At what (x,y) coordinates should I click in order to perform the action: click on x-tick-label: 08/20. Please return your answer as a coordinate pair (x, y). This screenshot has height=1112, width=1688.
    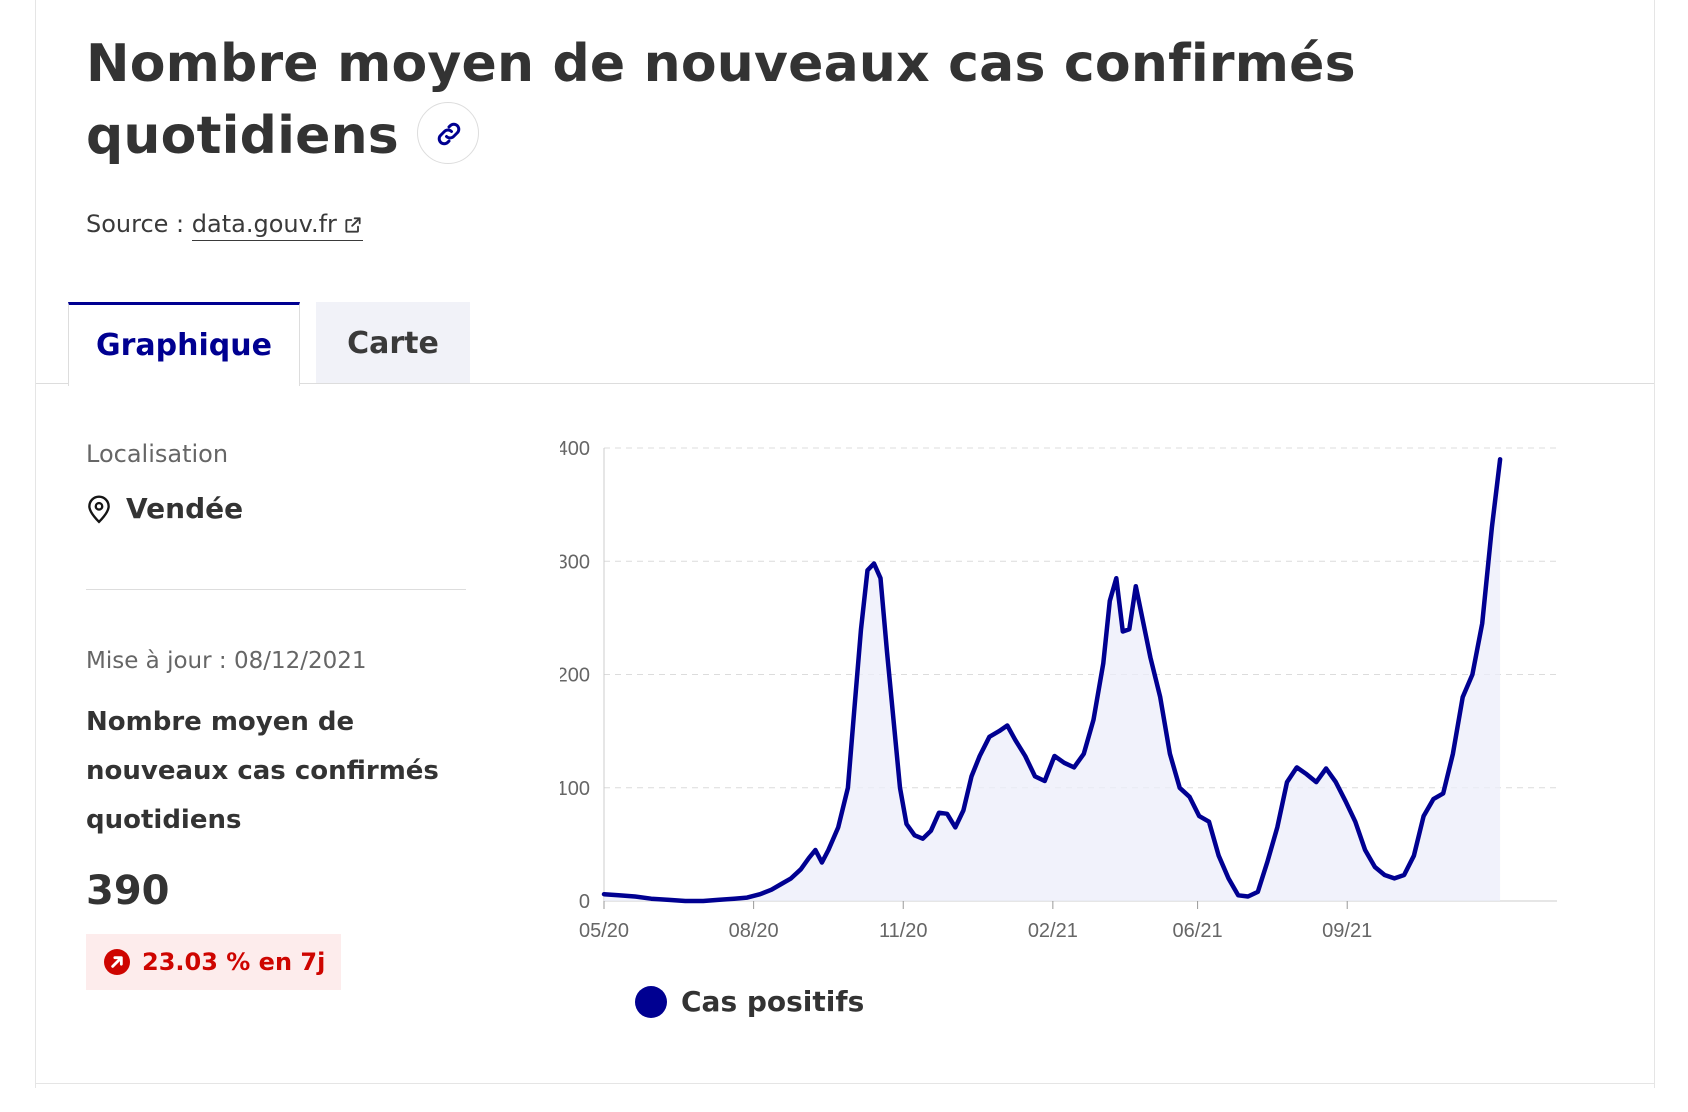
    Looking at the image, I should click on (754, 931).